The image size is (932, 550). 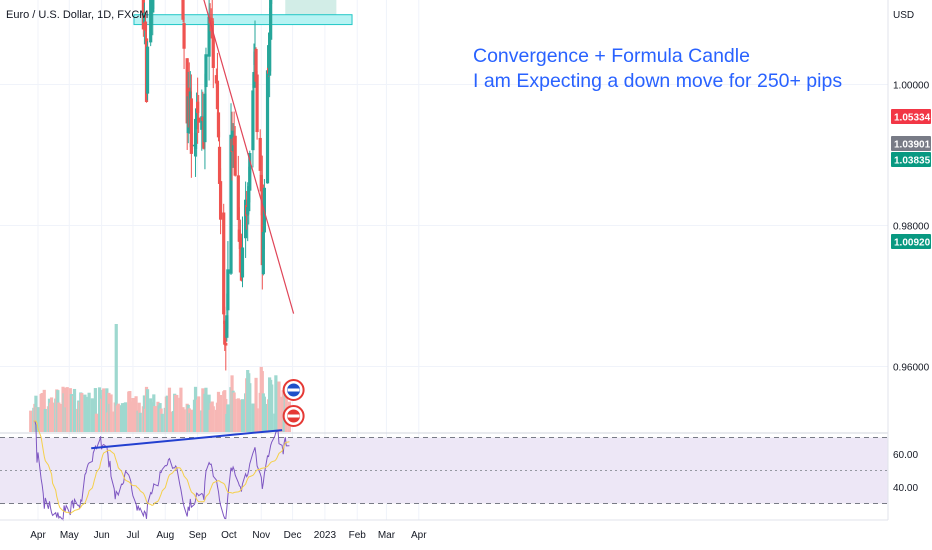 I want to click on support-zone, so click(x=243, y=20).